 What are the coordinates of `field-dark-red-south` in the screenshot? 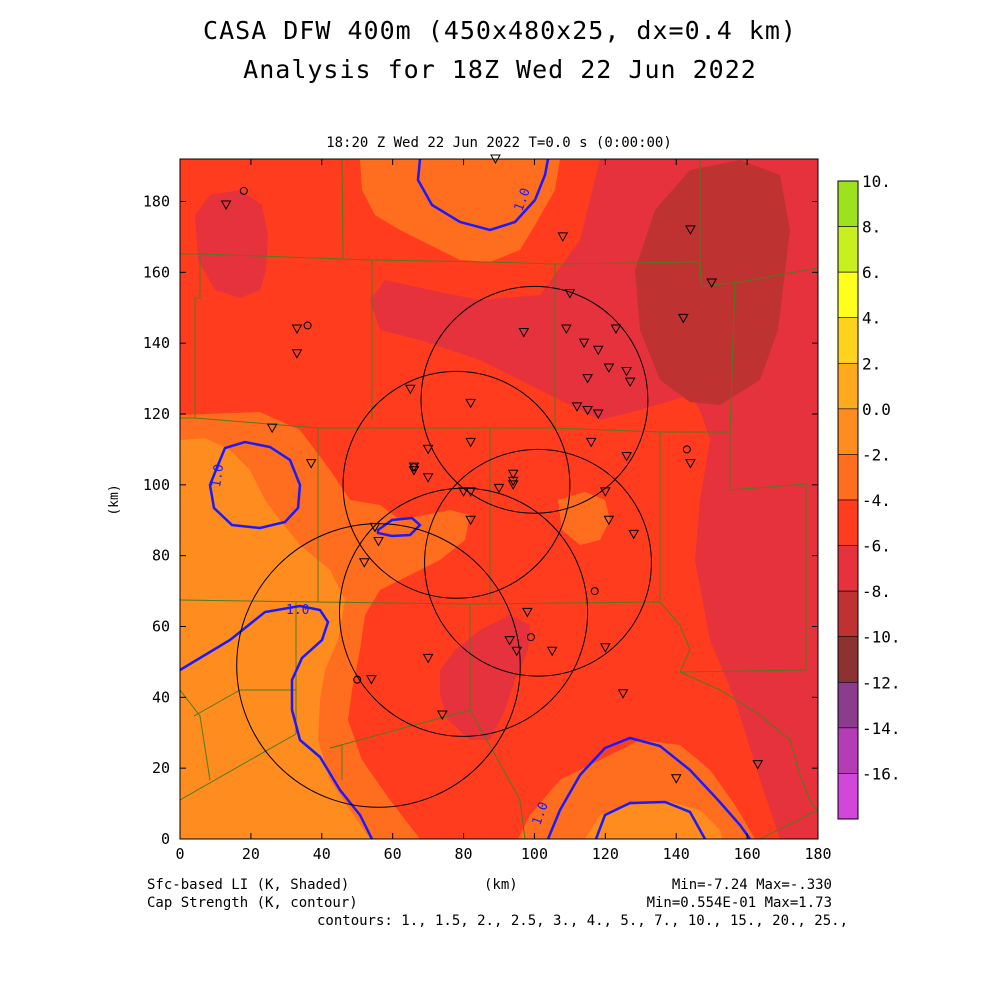 It's located at (485, 677).